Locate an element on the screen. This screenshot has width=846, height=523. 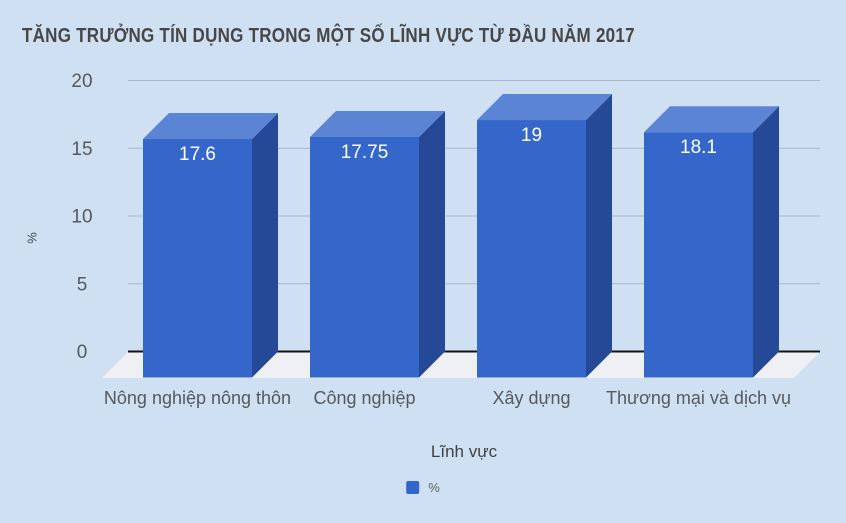
bar-column-0: 17.6 is located at coordinates (210, 245).